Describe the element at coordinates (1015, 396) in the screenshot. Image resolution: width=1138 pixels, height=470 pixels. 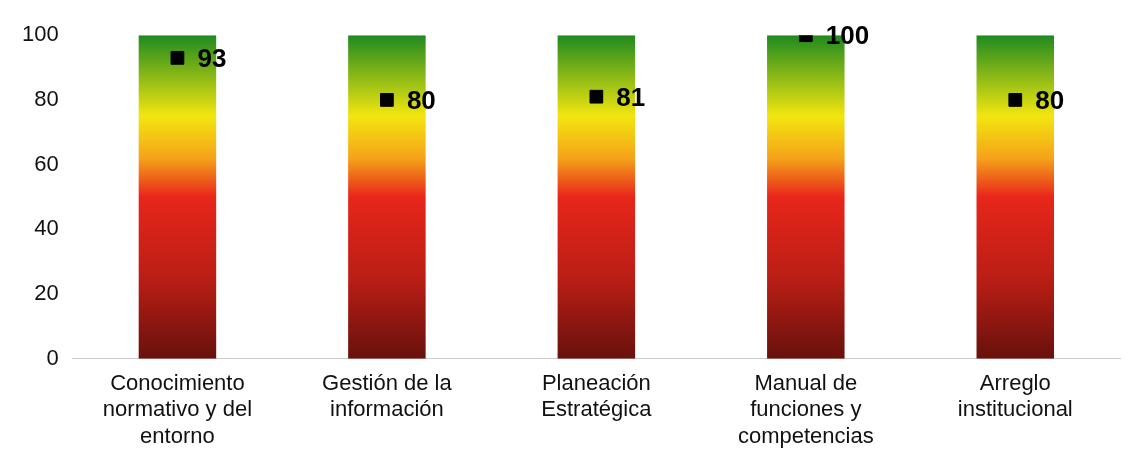
I see `x-tick-label: Arreglo institucional` at that location.